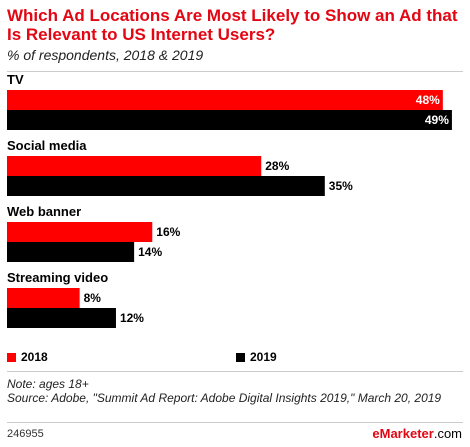 This screenshot has width=470, height=447. Describe the element at coordinates (341, 186) in the screenshot. I see `value-label-social-media-2019: 35%` at that location.